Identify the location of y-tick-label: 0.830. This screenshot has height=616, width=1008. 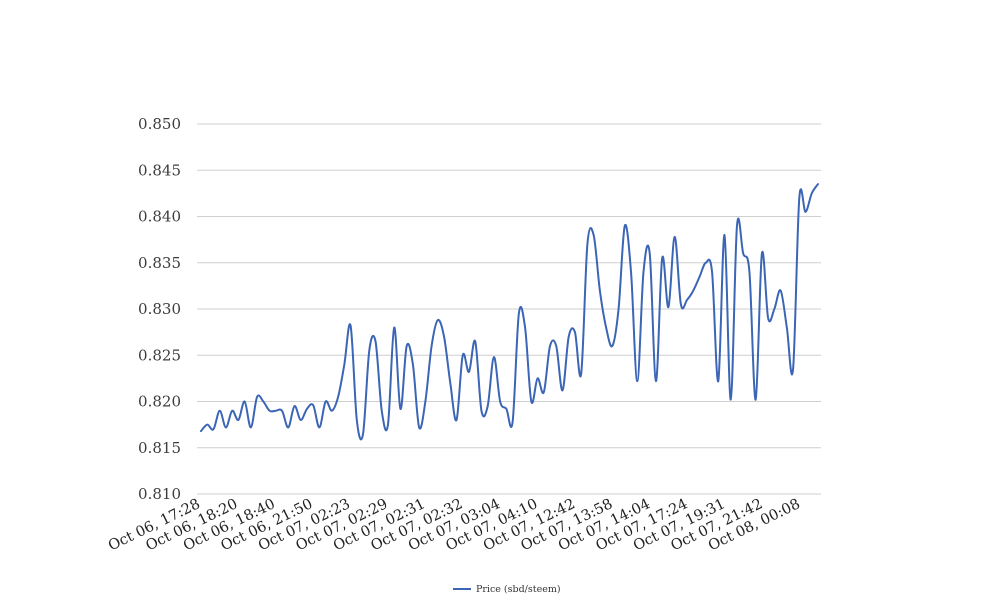
(159, 309).